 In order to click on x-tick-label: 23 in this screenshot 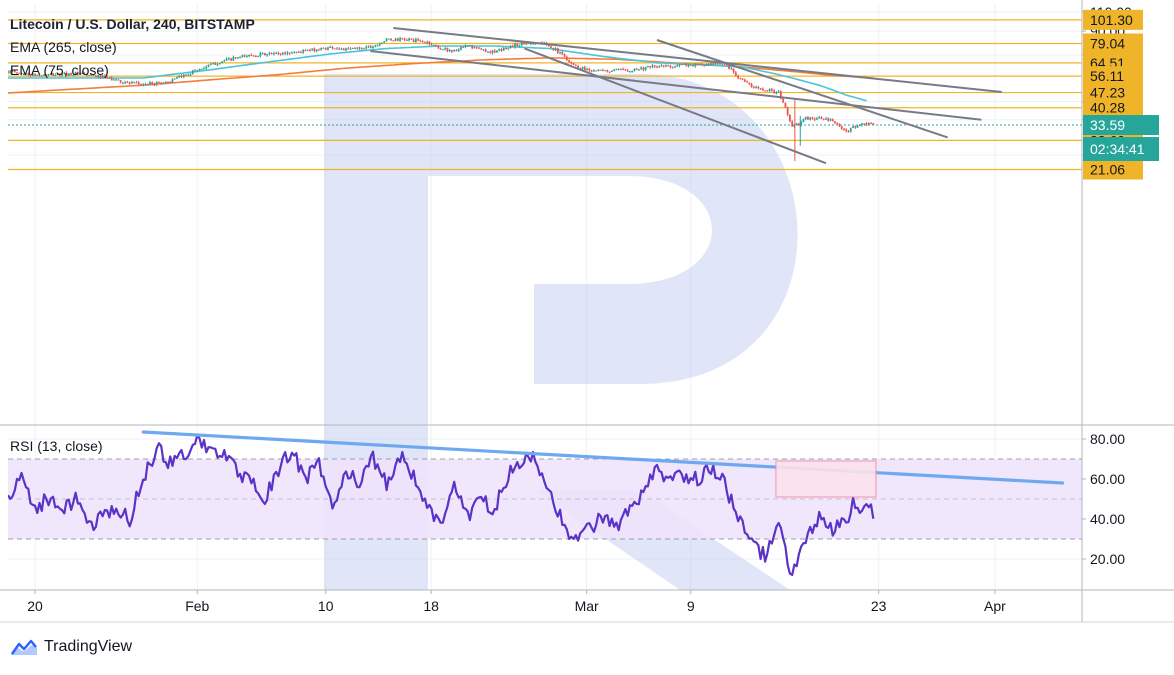, I will do `click(879, 606)`.